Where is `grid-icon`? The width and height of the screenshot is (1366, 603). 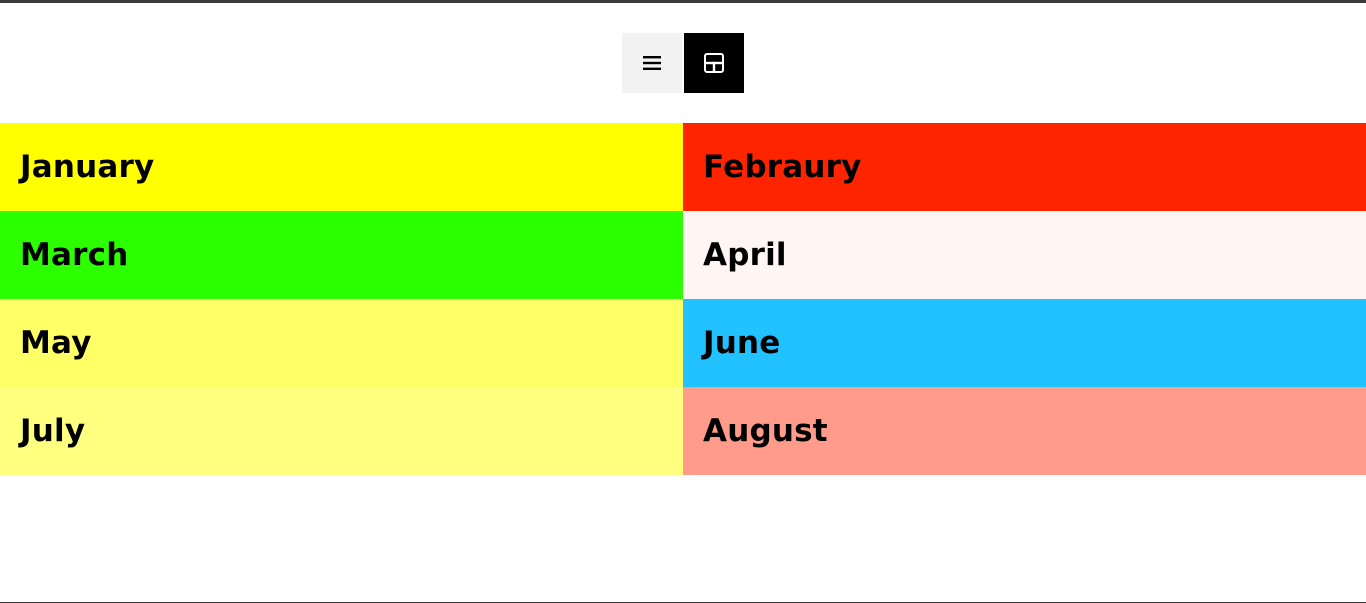 grid-icon is located at coordinates (714, 63).